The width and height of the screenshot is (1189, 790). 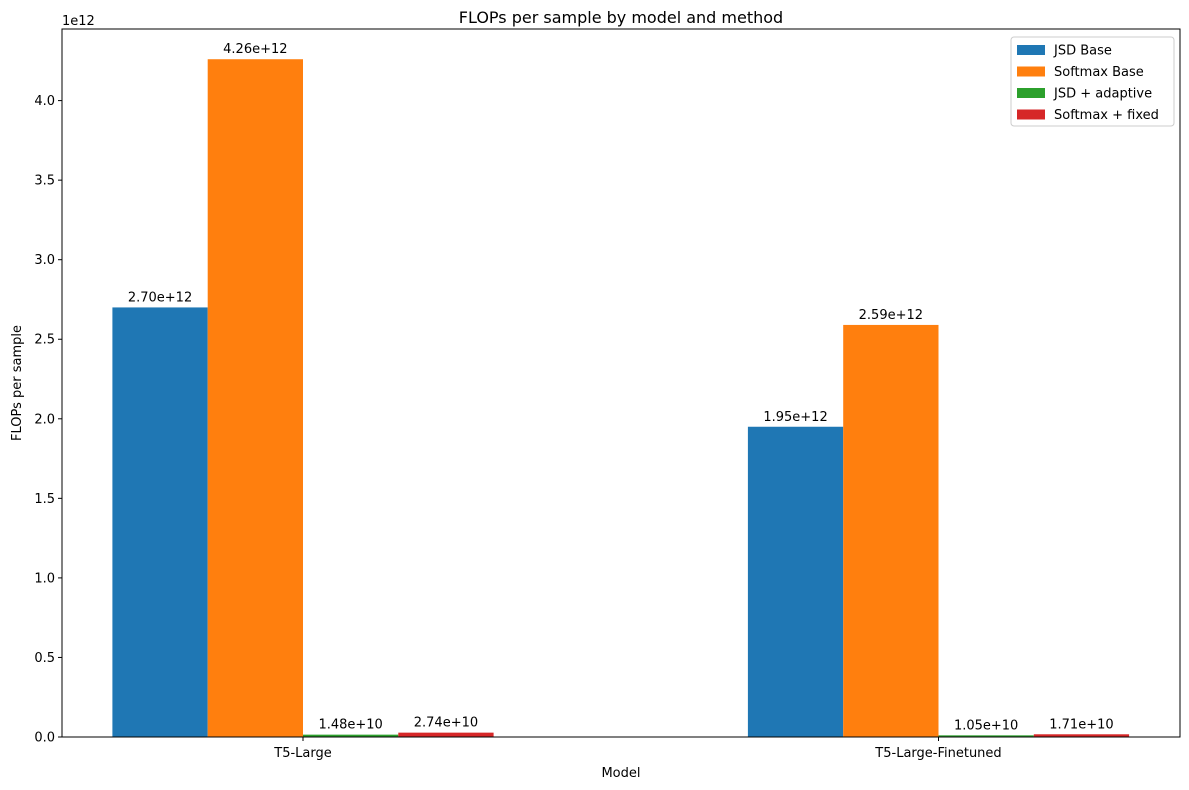 I want to click on legend-entry-label: Softmax Base, so click(x=1099, y=72).